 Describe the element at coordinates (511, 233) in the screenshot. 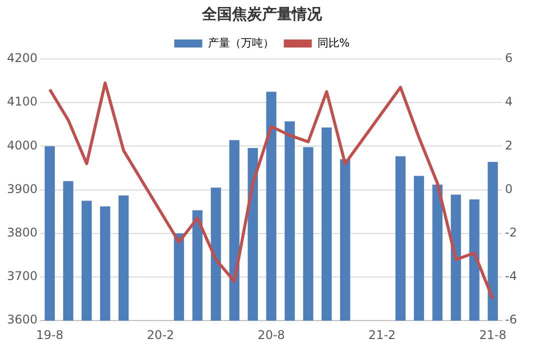

I see `y2-tick-label: -2` at that location.